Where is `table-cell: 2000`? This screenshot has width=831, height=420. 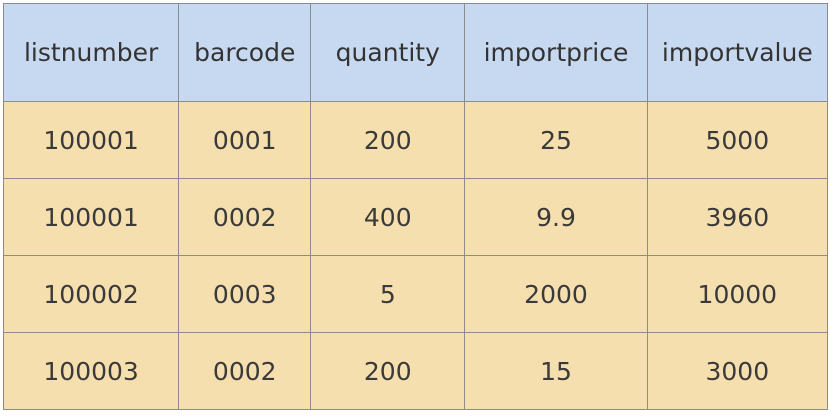 table-cell: 2000 is located at coordinates (556, 294).